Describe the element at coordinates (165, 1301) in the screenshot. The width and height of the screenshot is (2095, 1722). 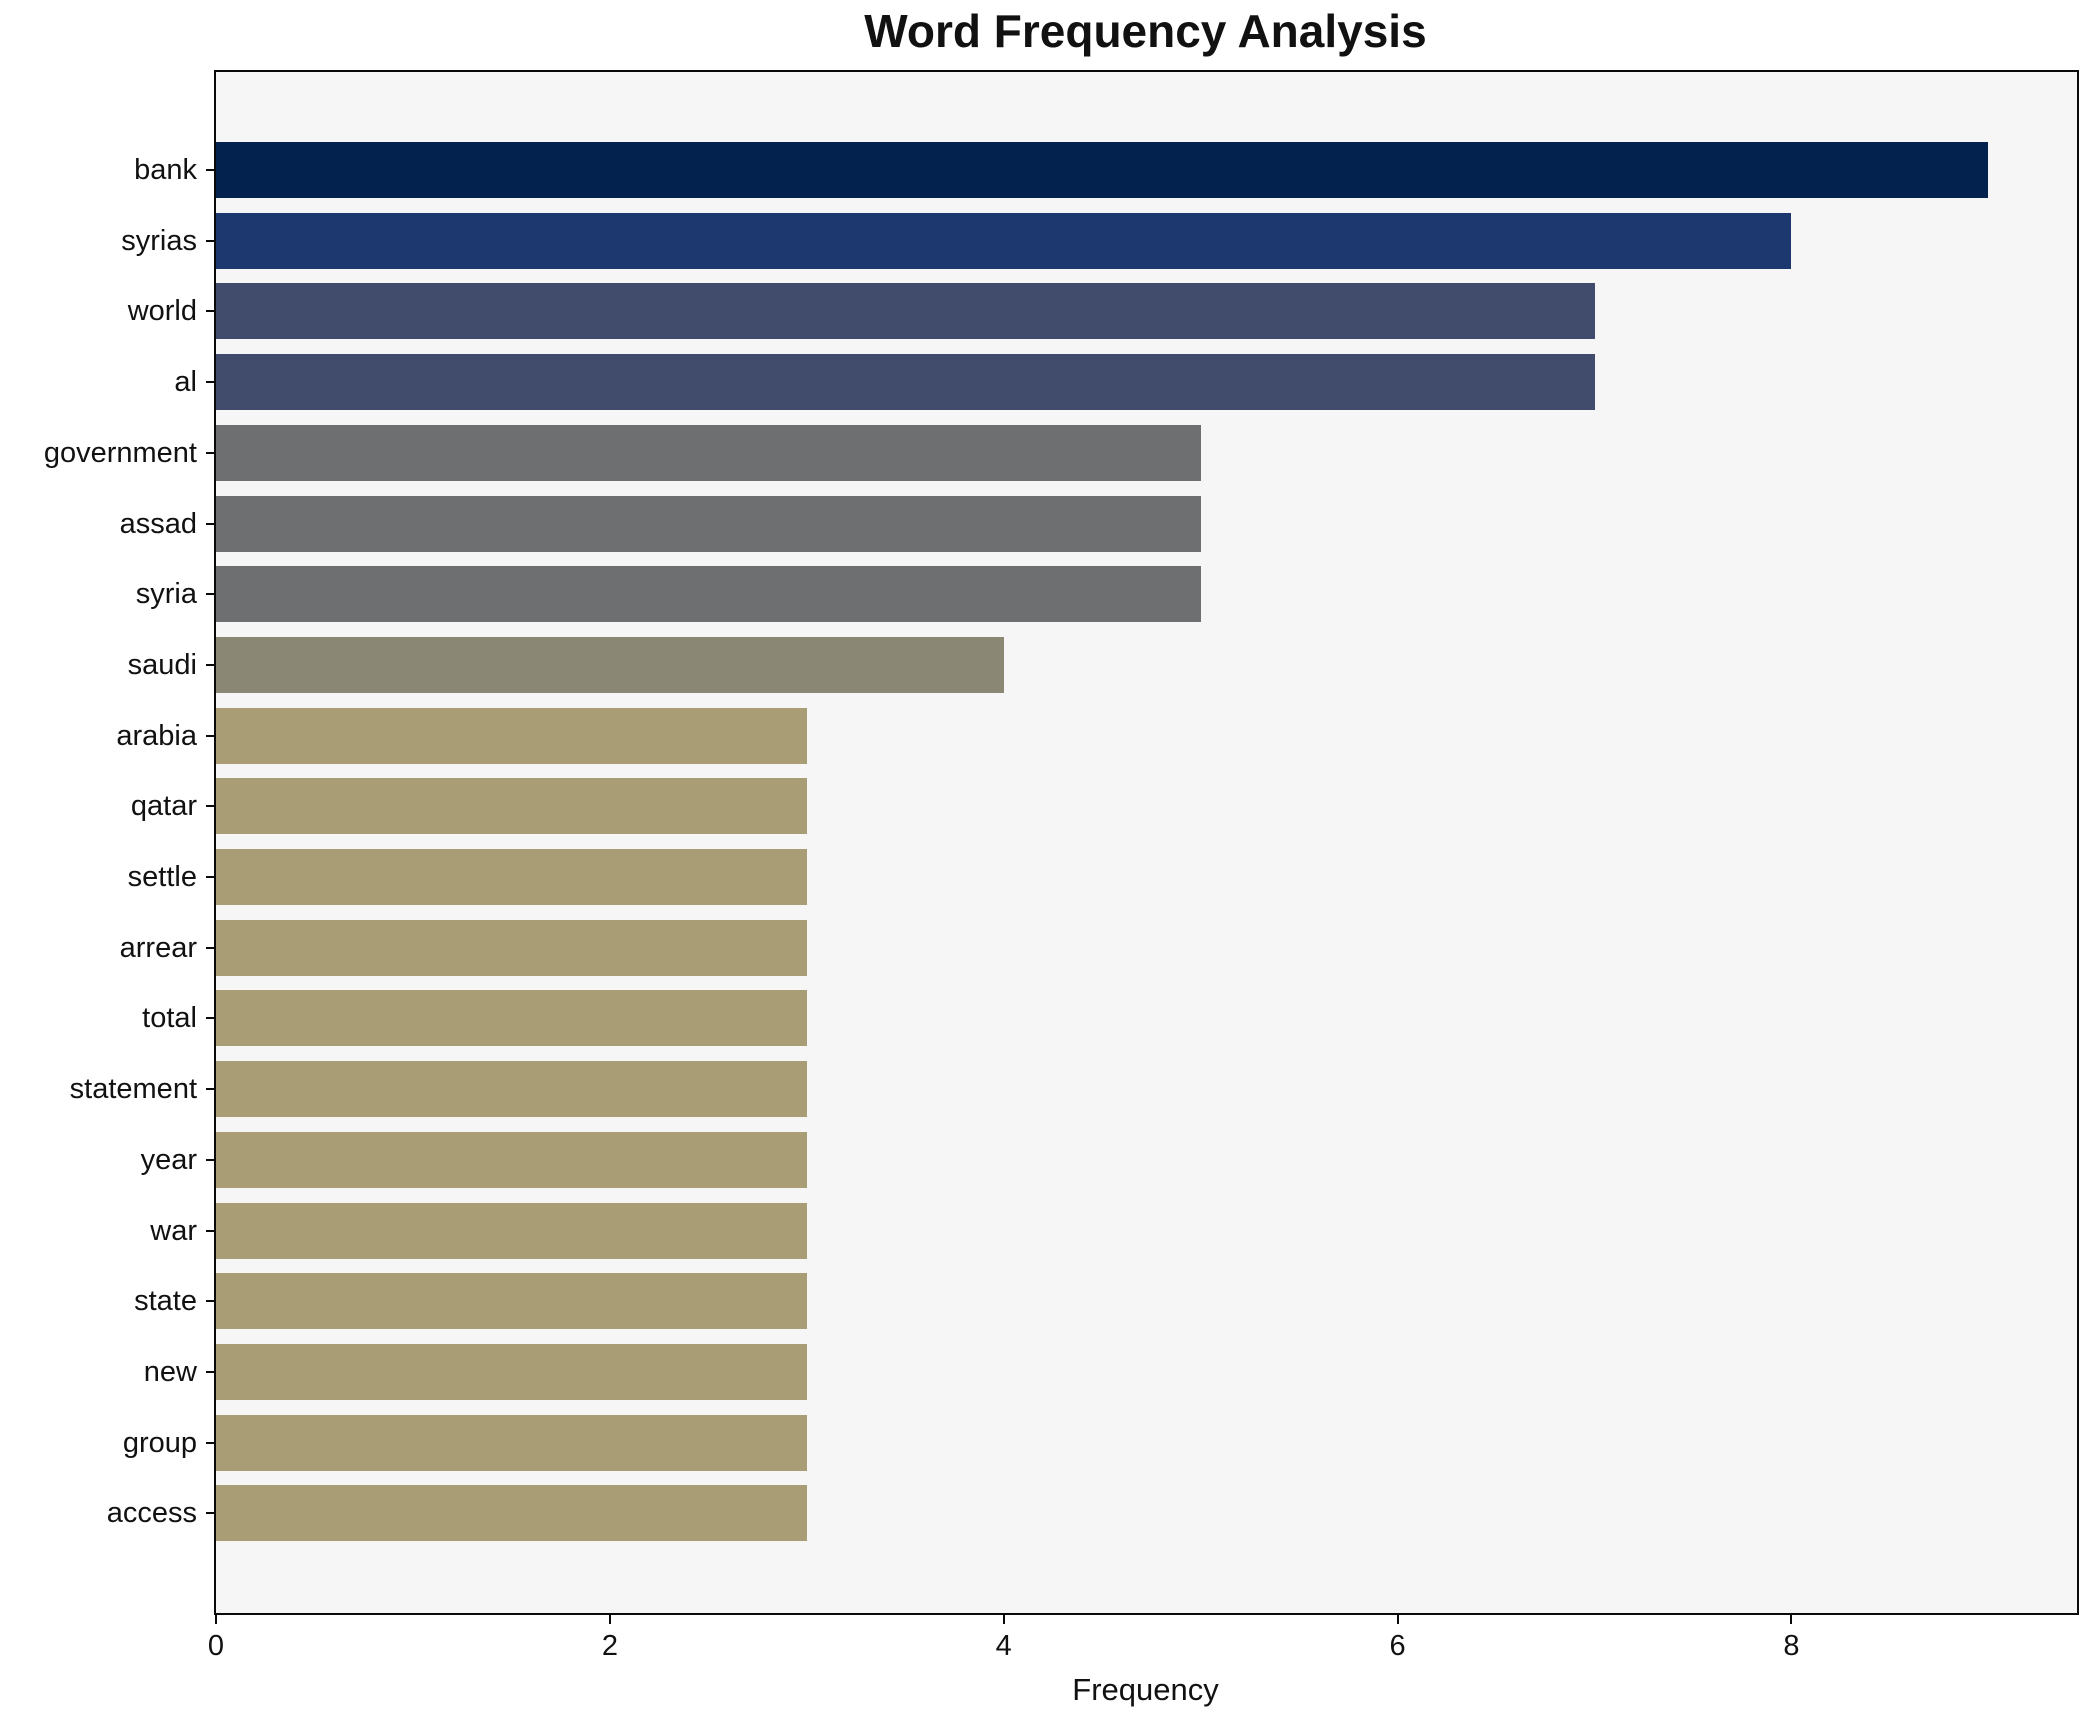
I see `y-tick-label: state` at that location.